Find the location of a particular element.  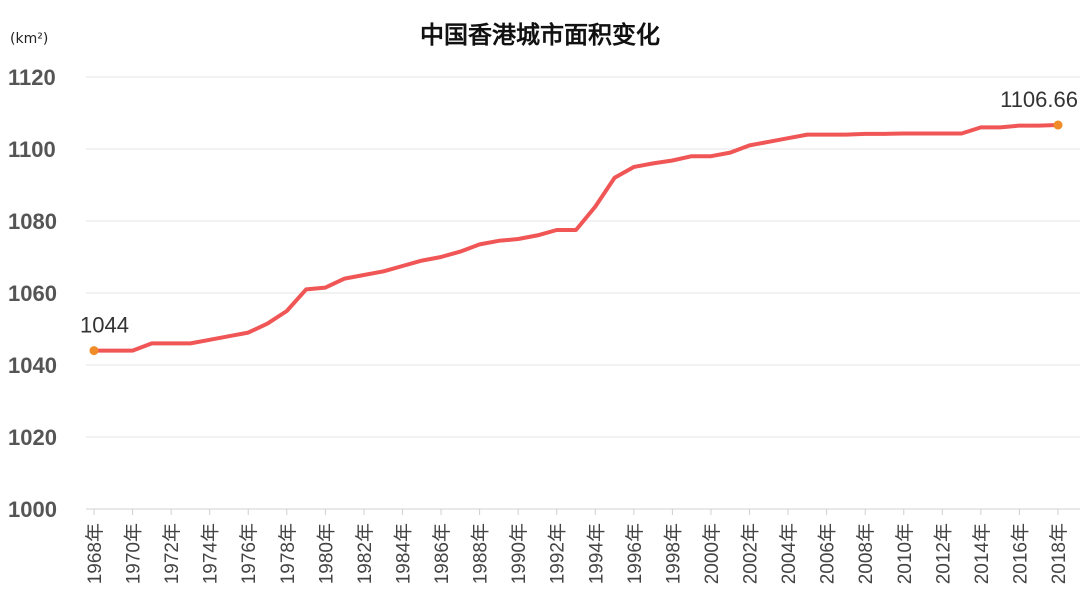

x-tick-label: 1996年 is located at coordinates (635, 553).